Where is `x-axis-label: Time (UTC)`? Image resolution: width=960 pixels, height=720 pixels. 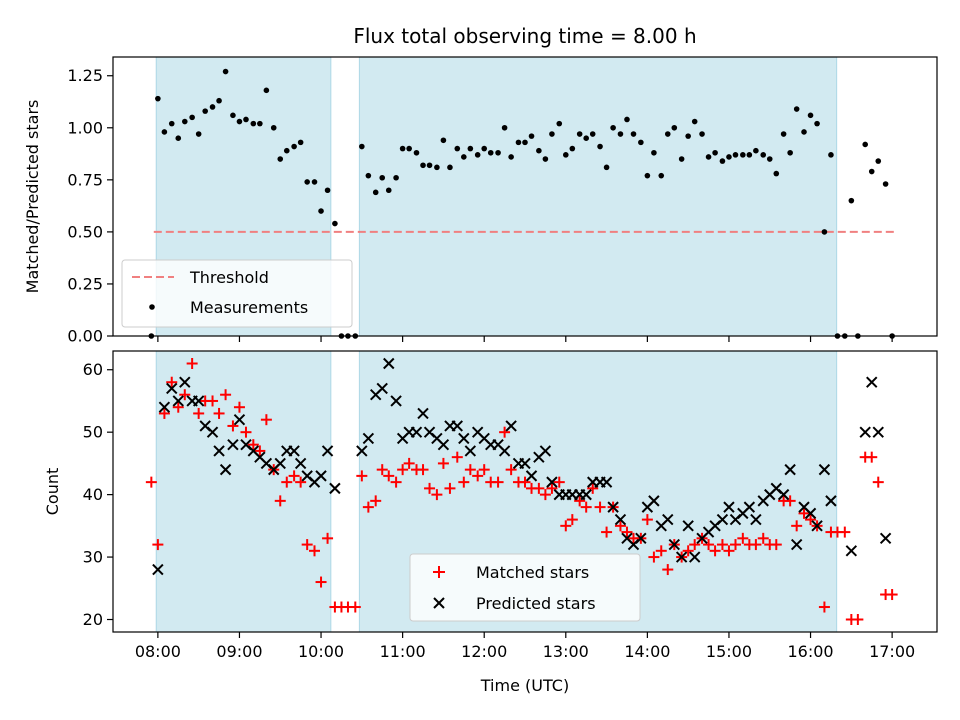
x-axis-label: Time (UTC) is located at coordinates (524, 685).